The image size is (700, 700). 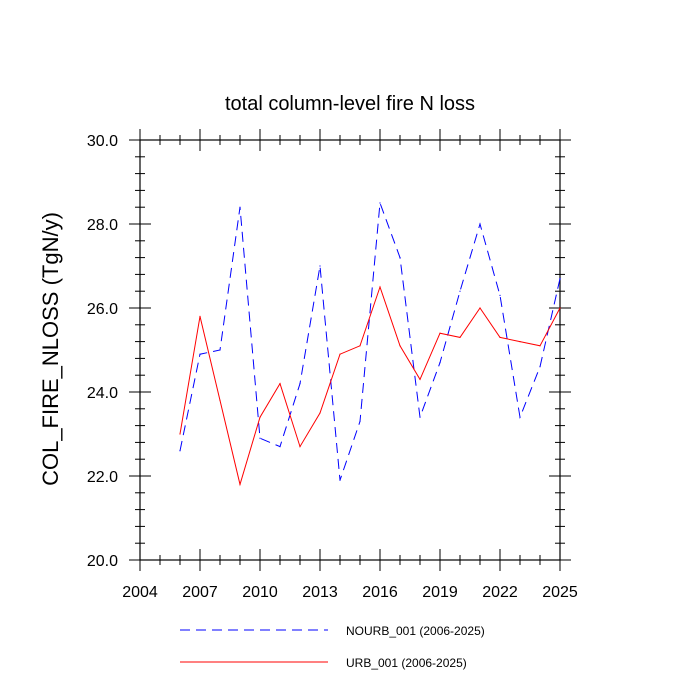 I want to click on x-tick-label: 2013, so click(x=320, y=592).